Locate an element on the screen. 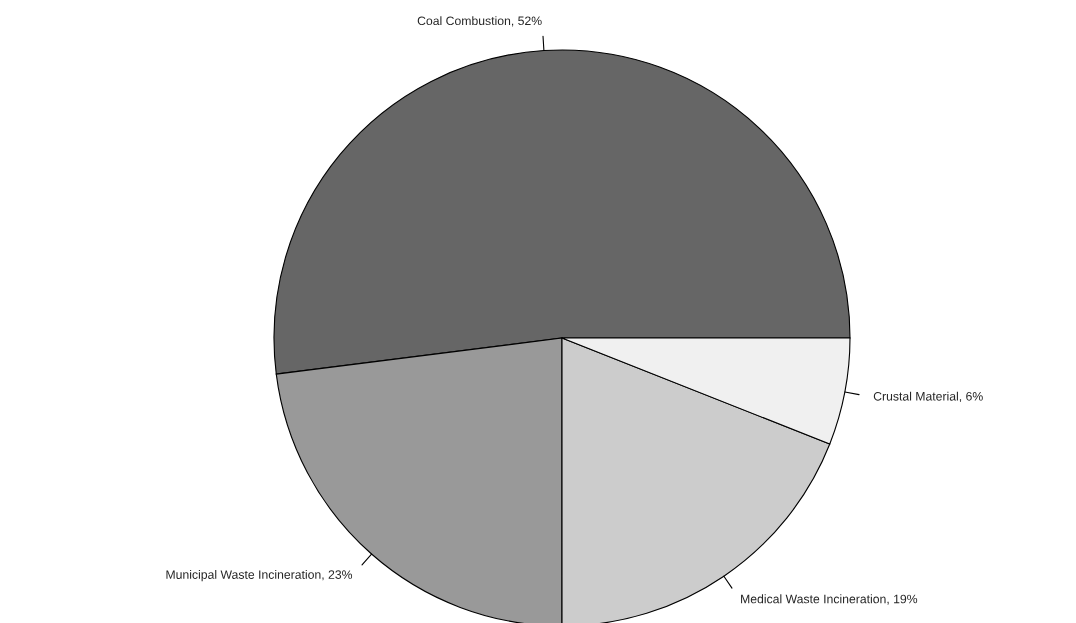 Image resolution: width=1076 pixels, height=623 pixels. legend-label: Crustal Material, 6% is located at coordinates (928, 397).